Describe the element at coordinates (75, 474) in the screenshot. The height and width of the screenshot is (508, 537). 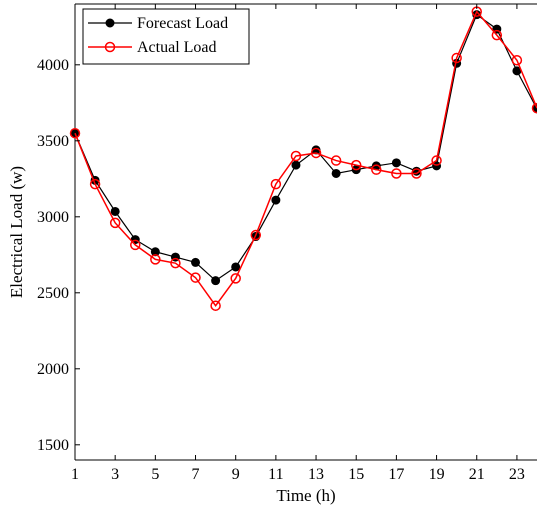
I see `x-tick-label: 1` at that location.